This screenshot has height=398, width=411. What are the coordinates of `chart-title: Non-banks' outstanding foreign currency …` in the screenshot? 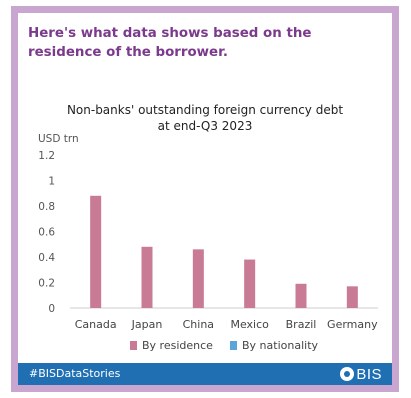 It's located at (205, 118).